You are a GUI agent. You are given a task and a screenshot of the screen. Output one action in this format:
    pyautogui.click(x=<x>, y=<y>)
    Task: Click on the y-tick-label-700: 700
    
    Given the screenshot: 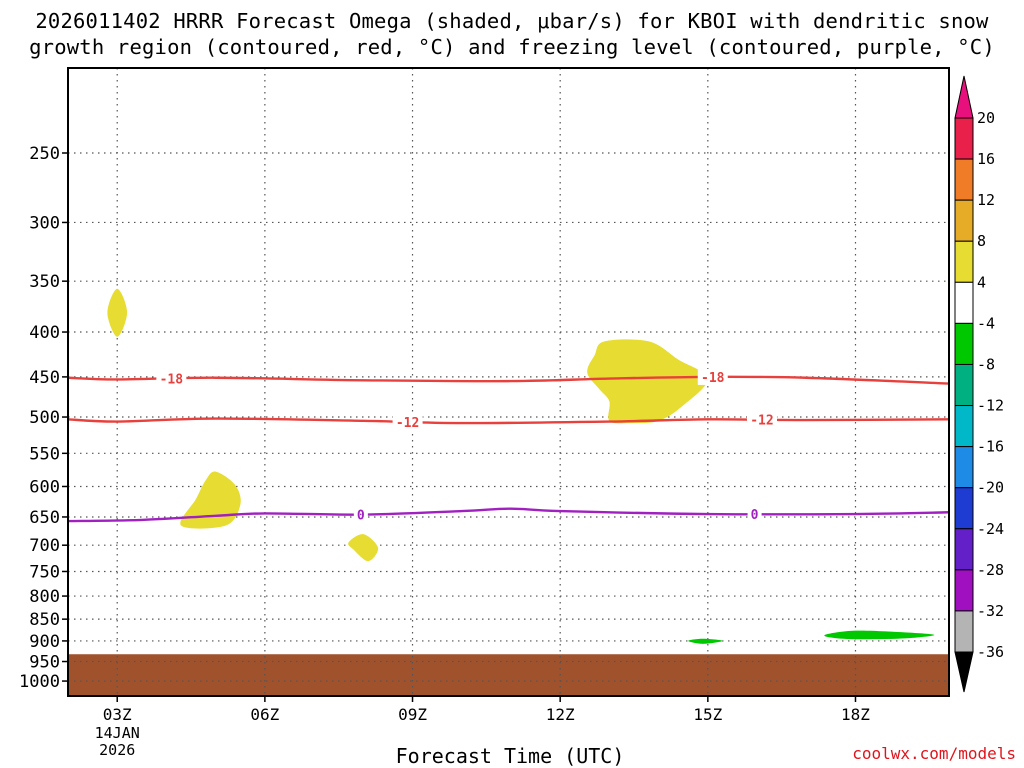 What is the action you would take?
    pyautogui.click(x=44, y=546)
    